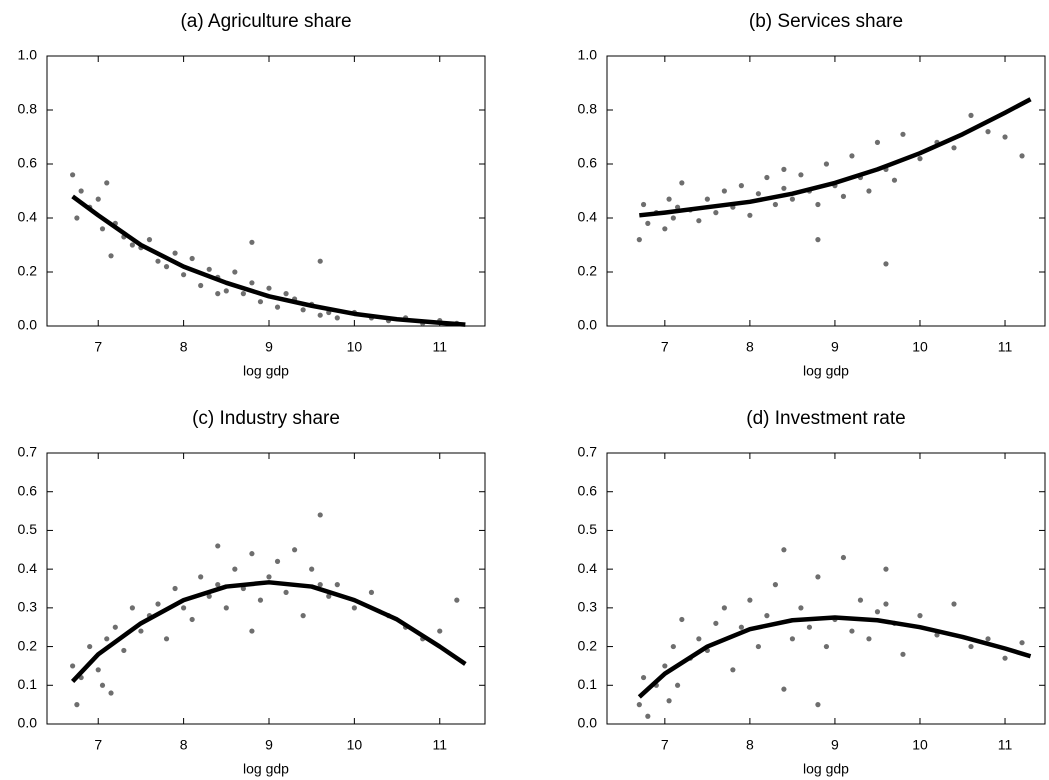 This screenshot has width=1049, height=780. What do you see at coordinates (826, 21) in the screenshot?
I see `chart-title: (b) Services share` at bounding box center [826, 21].